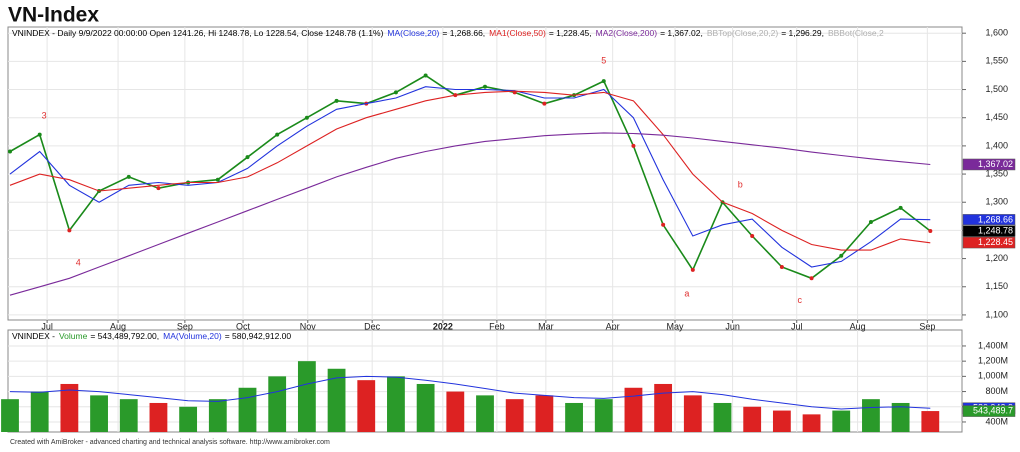  Describe the element at coordinates (996, 258) in the screenshot. I see `y-tick-label: 1,200` at that location.